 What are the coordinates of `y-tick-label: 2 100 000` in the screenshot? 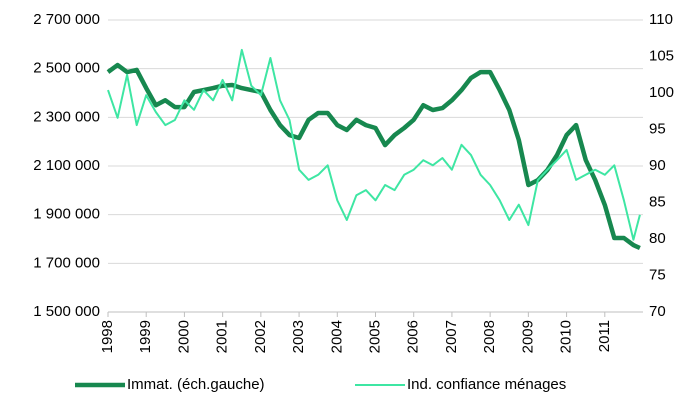 It's located at (66, 165).